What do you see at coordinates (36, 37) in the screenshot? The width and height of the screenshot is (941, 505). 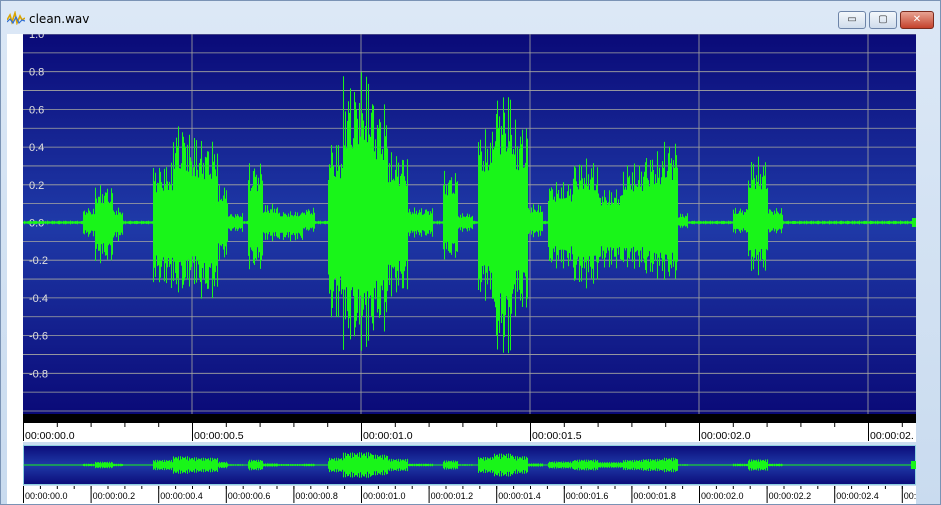 I see `amplitude-label: 1.0` at bounding box center [36, 37].